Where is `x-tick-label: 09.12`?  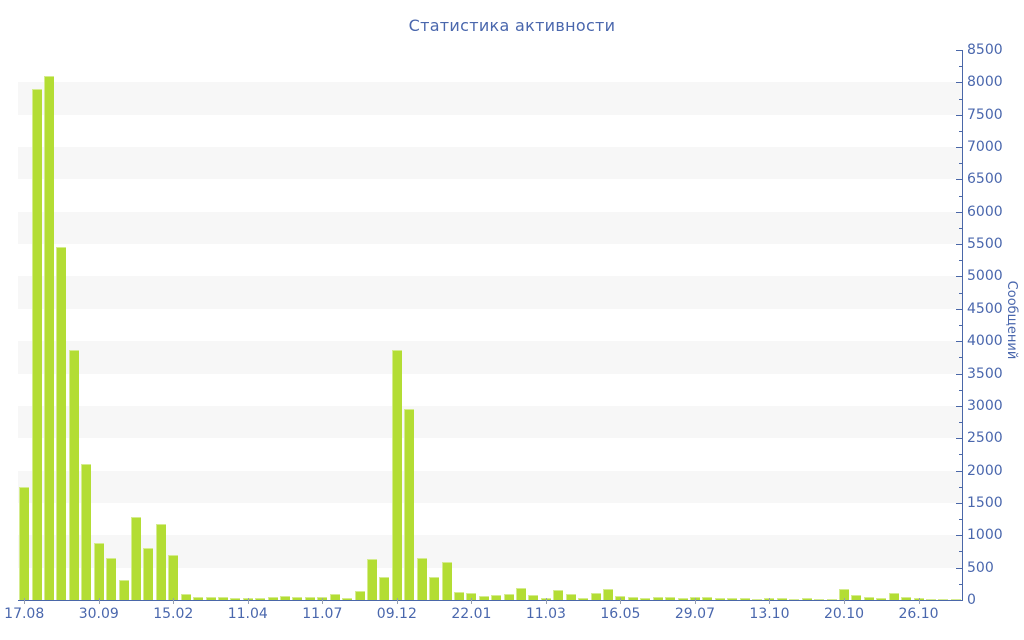
x-tick-label: 09.12 is located at coordinates (396, 614).